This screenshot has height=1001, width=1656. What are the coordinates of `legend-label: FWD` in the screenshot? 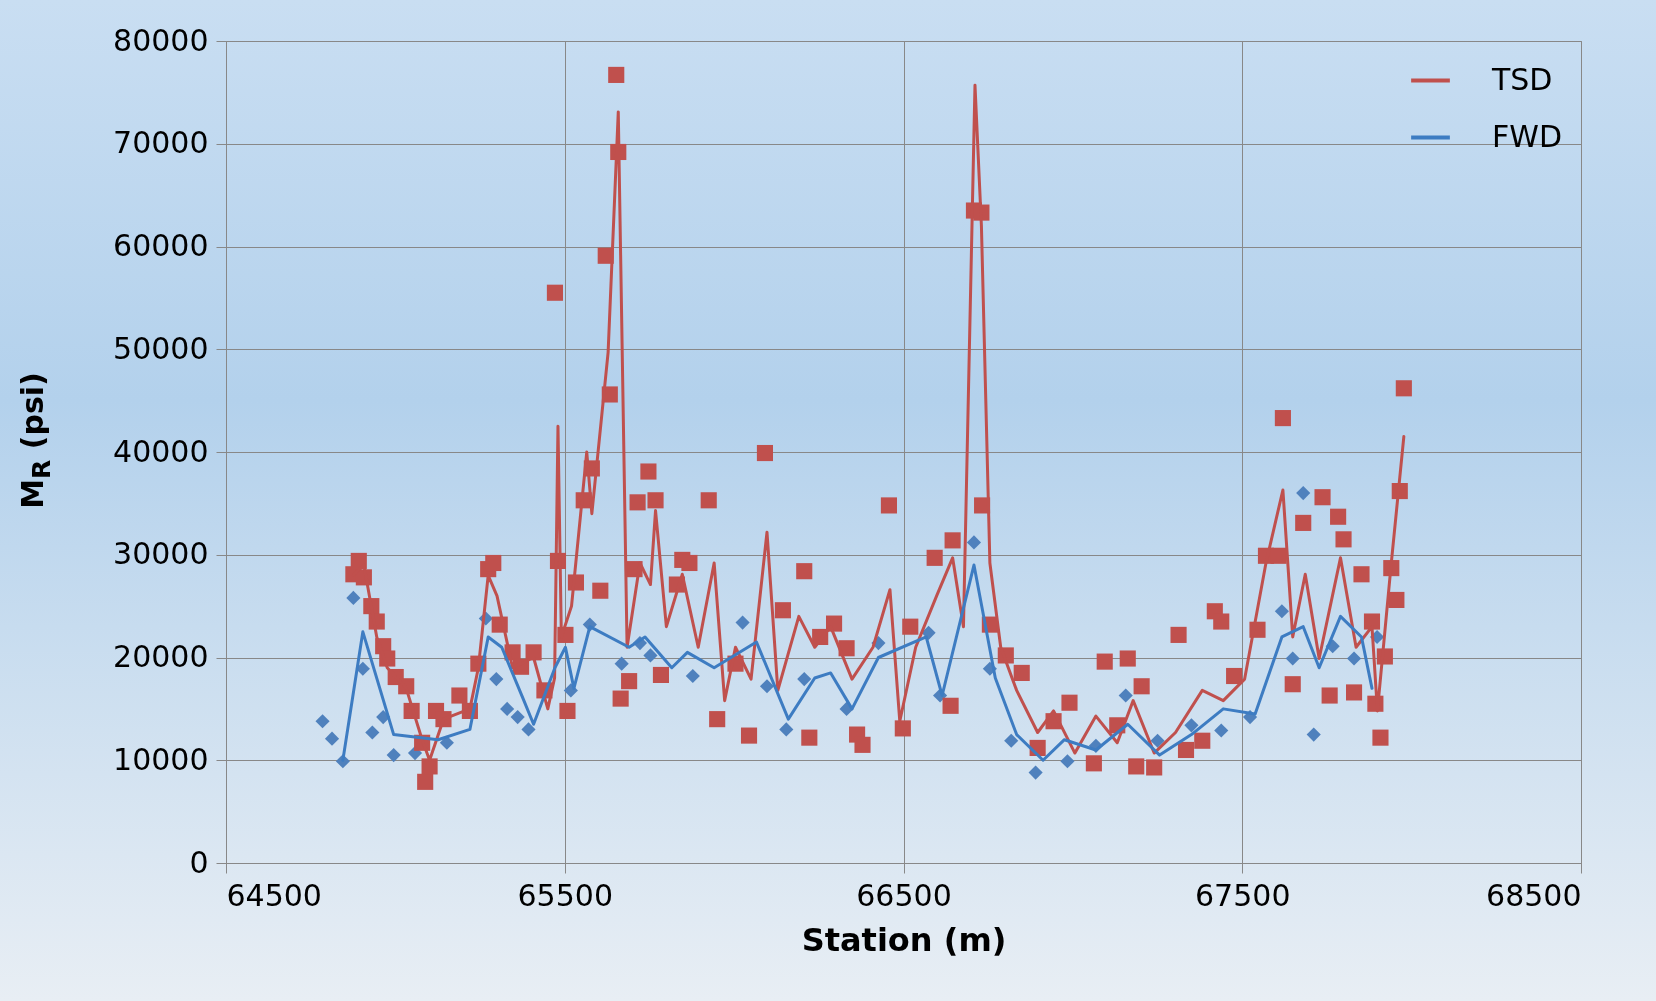 It's located at (1527, 136).